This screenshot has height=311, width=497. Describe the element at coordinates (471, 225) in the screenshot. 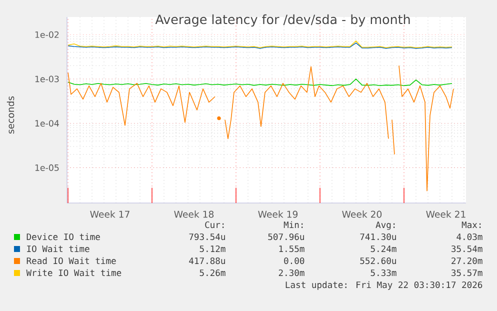

I see `text: Max:` at that location.